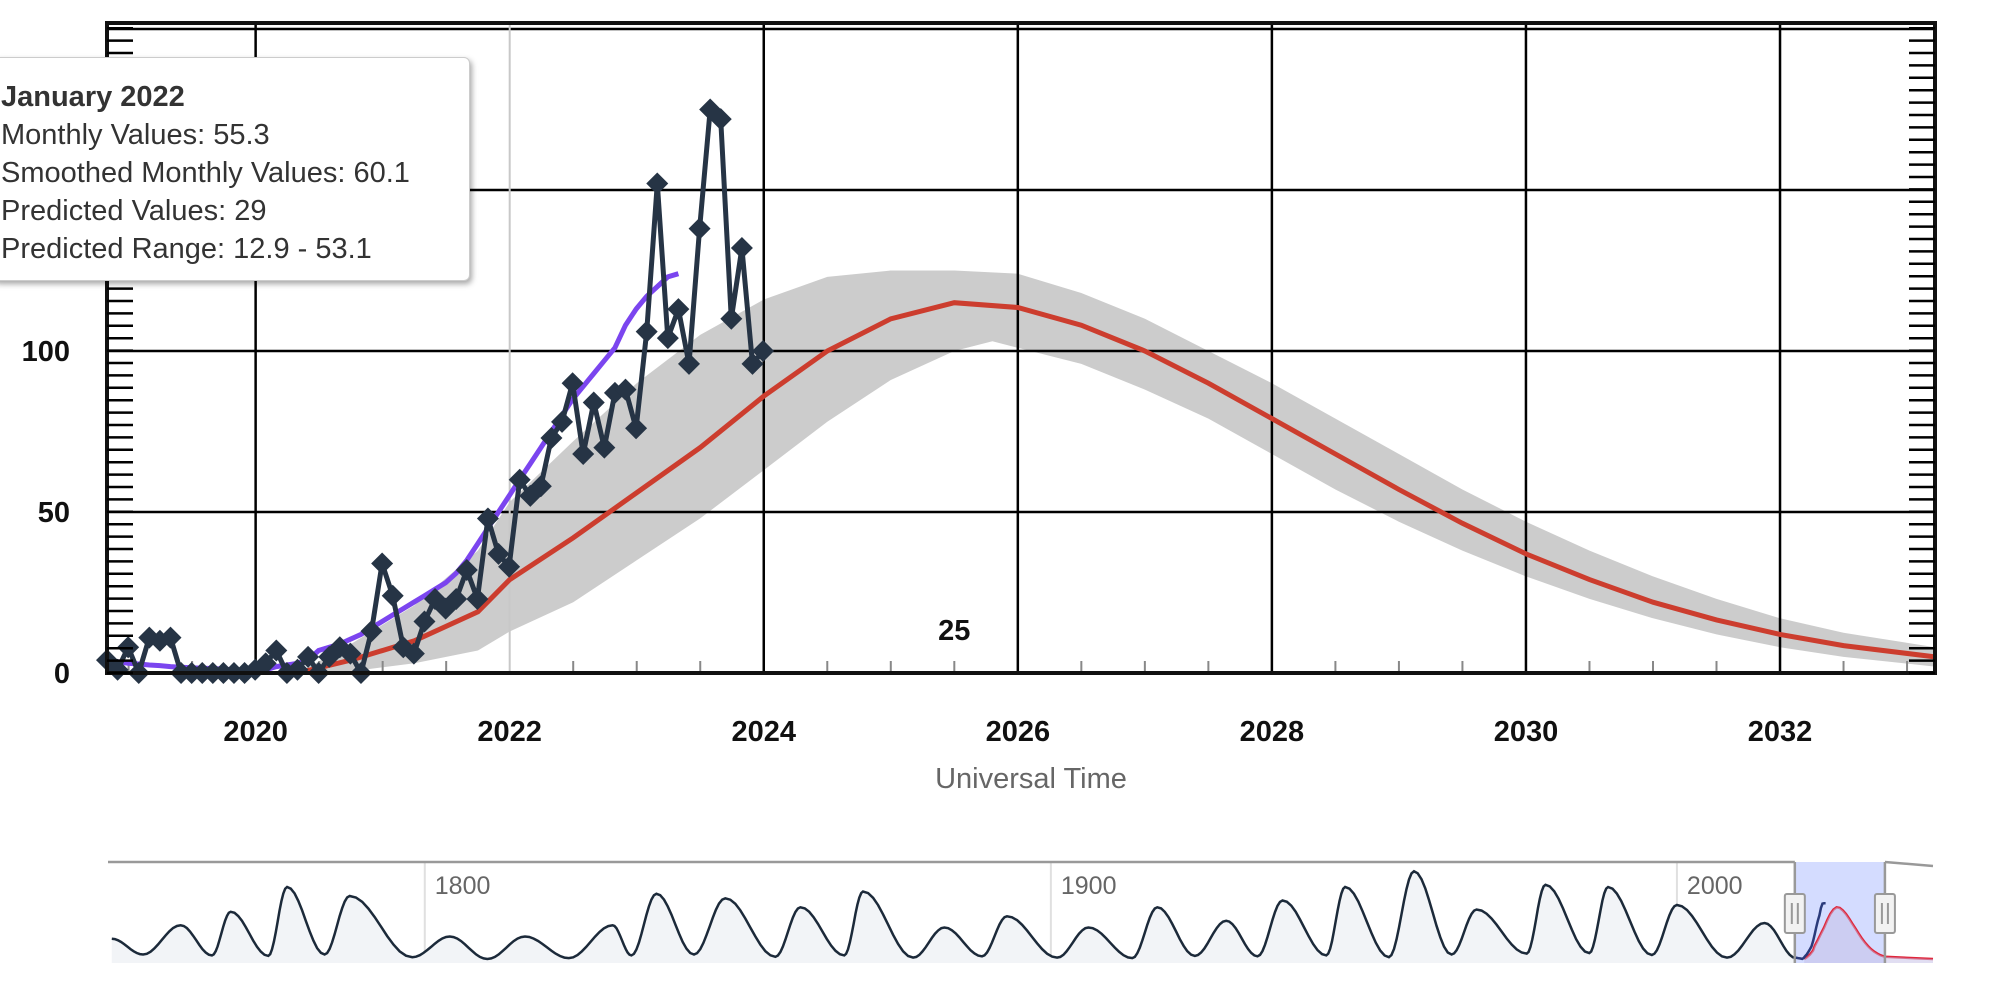  I want to click on navigator-prediction-area, so click(1868, 935).